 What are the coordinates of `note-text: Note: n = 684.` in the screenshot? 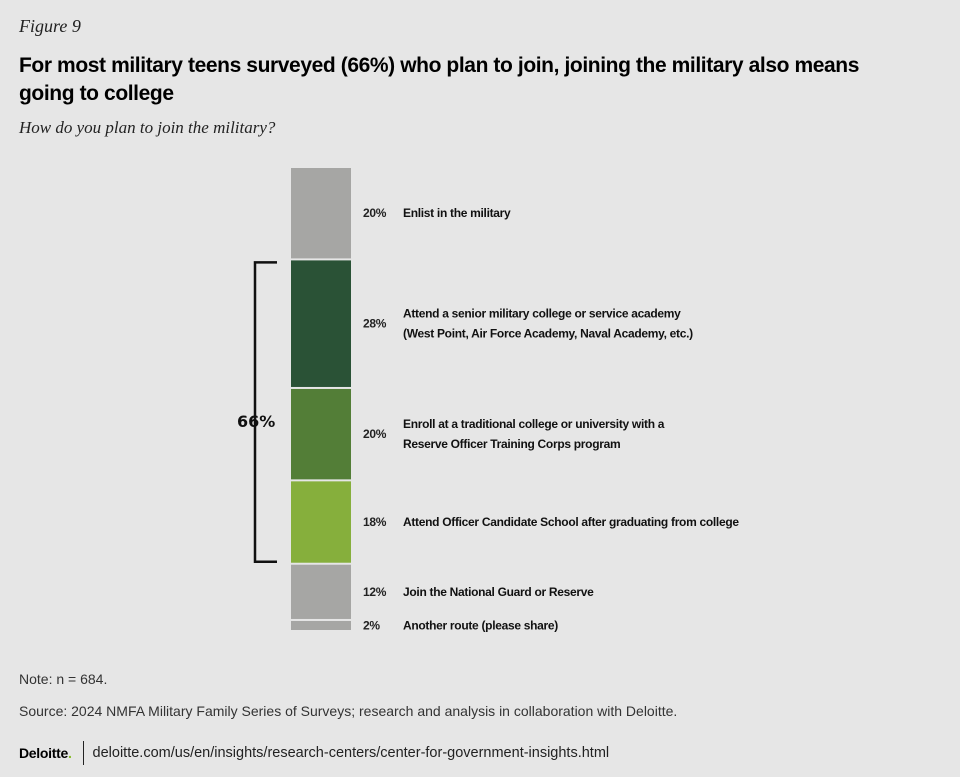 It's located at (63, 679).